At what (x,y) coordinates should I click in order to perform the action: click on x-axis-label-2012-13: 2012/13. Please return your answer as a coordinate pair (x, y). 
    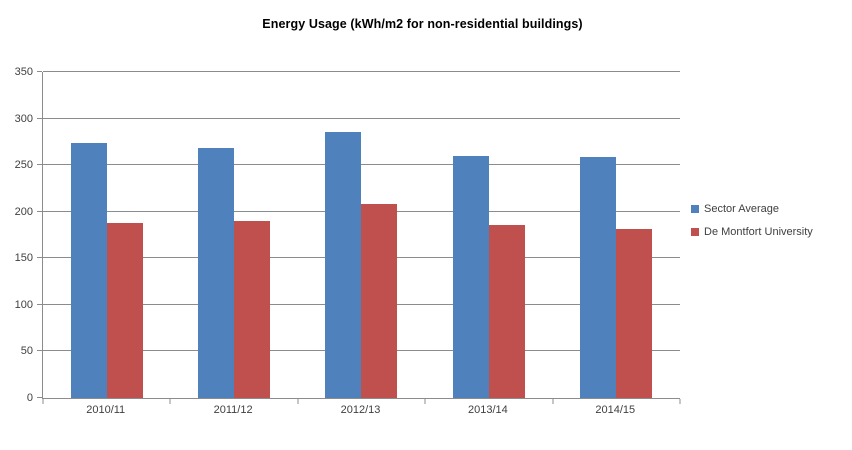
    Looking at the image, I should click on (360, 410).